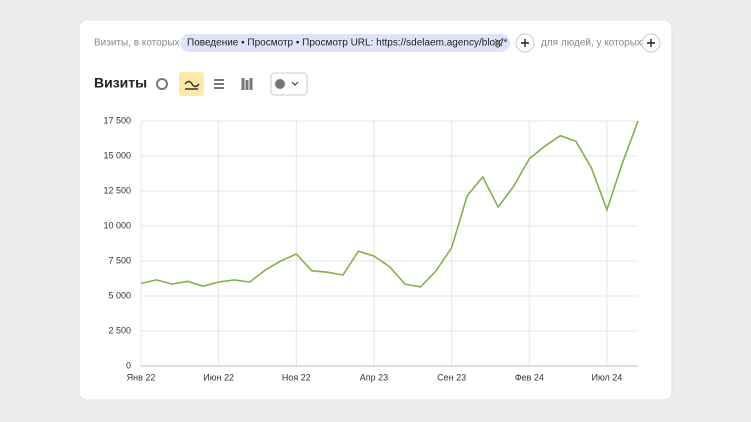  I want to click on x-tick-label: Фев 24, so click(529, 377).